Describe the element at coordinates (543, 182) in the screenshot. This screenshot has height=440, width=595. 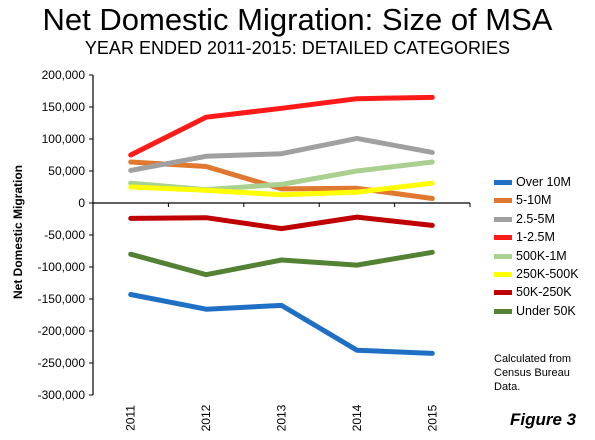
I see `legend-label: Over 10M` at that location.